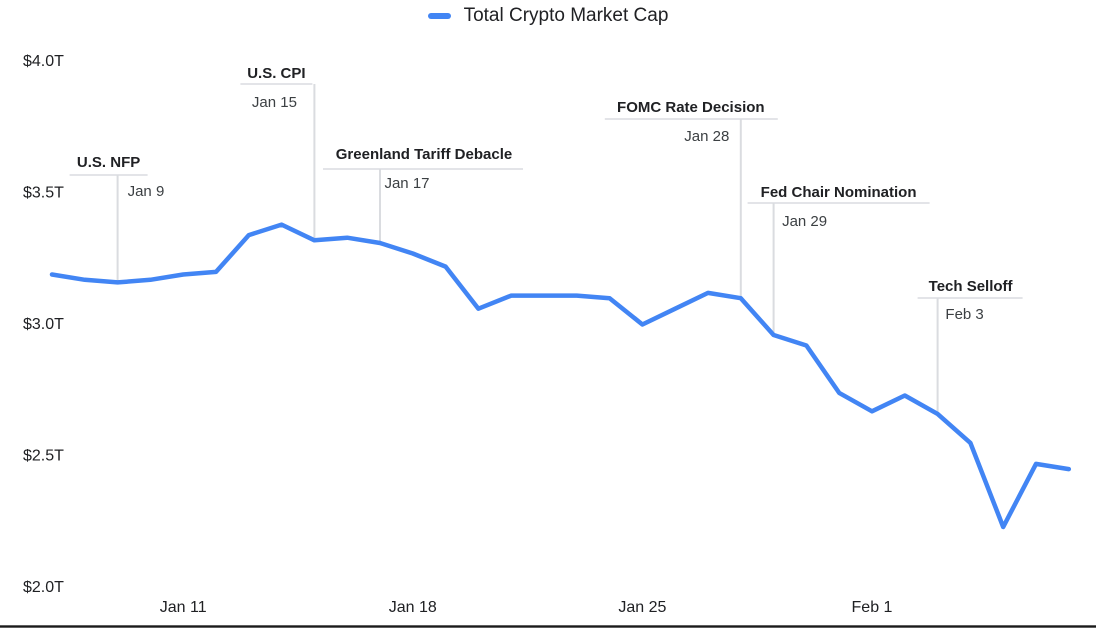  I want to click on x-axis-baseline, so click(548, 626).